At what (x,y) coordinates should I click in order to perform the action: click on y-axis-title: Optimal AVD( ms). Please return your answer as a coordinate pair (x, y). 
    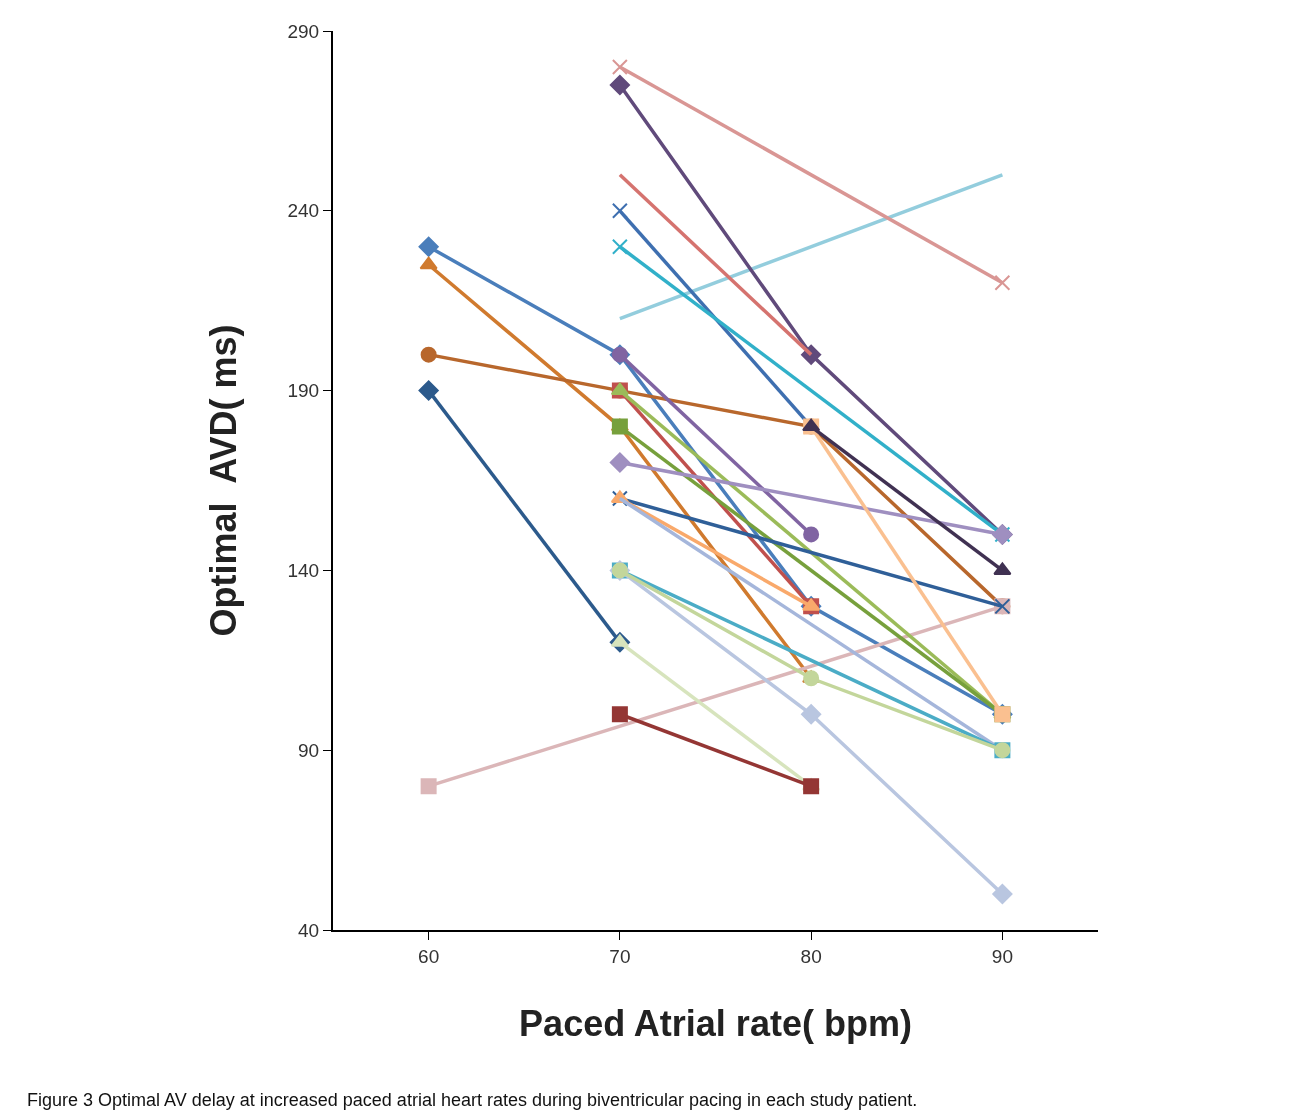
    Looking at the image, I should click on (223, 480).